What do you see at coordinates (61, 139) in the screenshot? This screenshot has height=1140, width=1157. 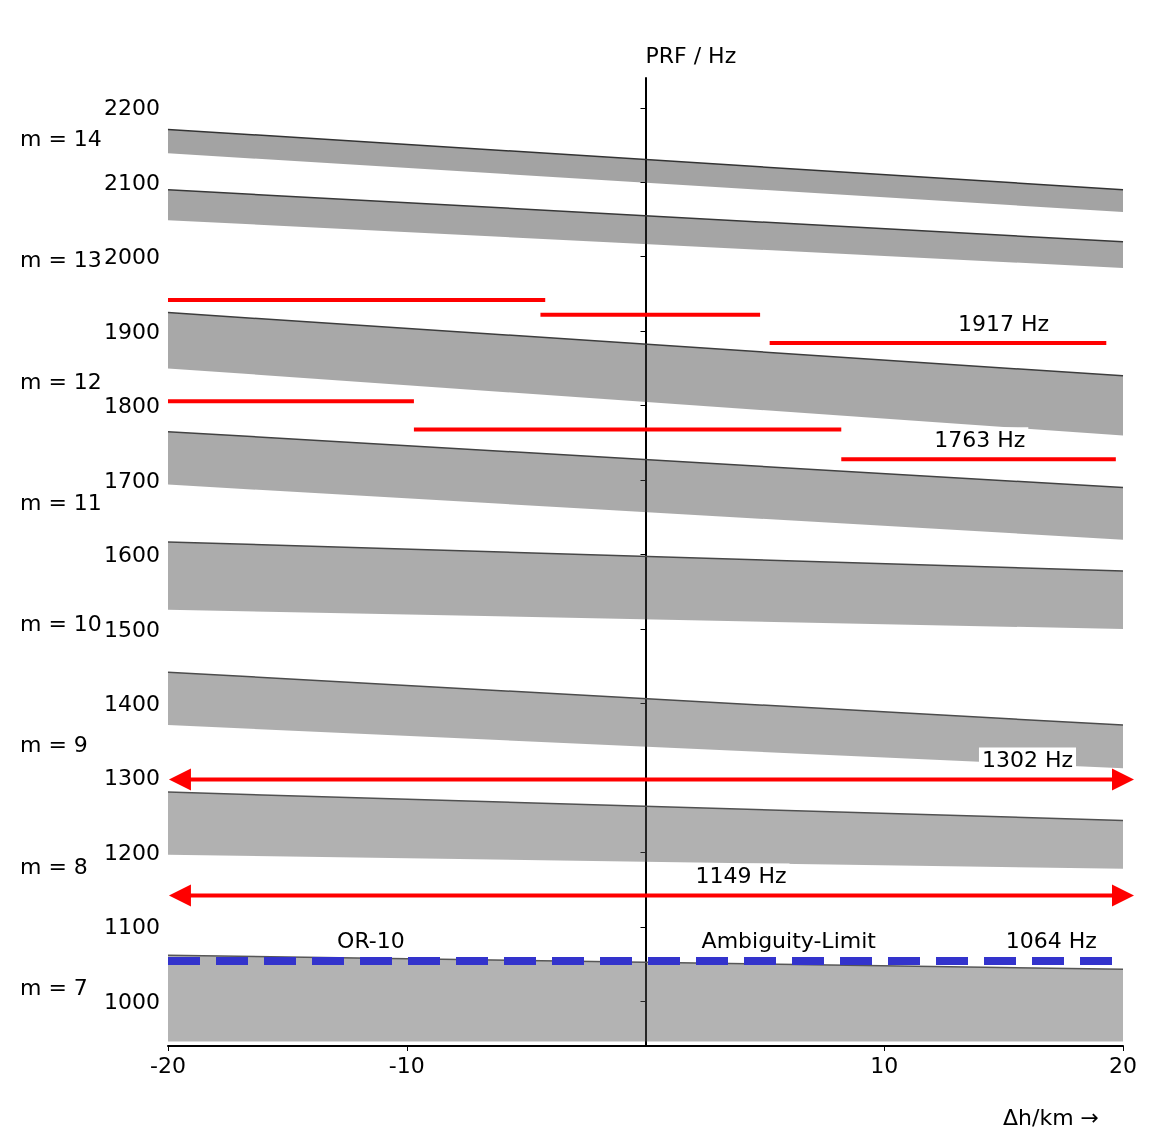 I see `text: m = 14` at bounding box center [61, 139].